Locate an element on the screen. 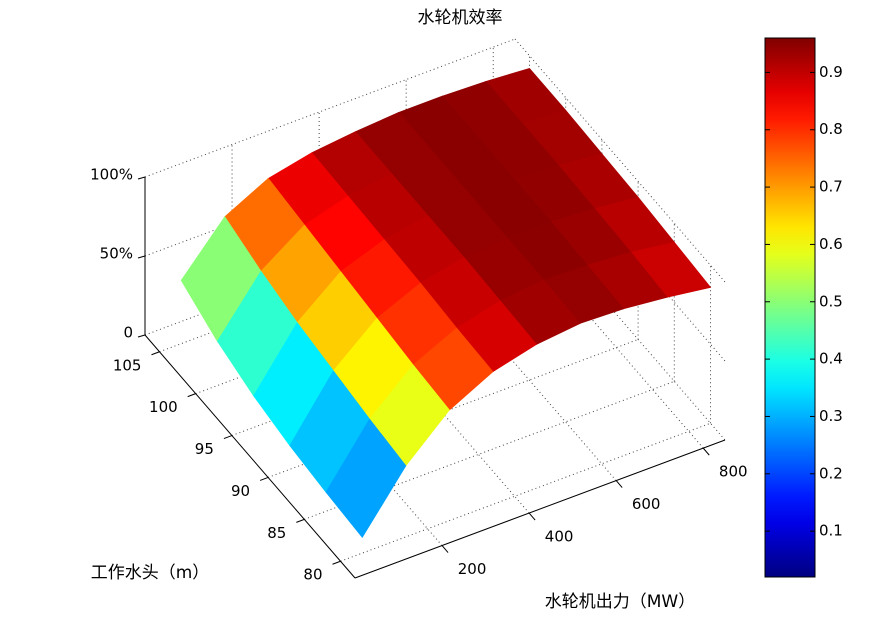 The image size is (870, 620). x-axis-label: 水轮机出力（MW） is located at coordinates (620, 602).